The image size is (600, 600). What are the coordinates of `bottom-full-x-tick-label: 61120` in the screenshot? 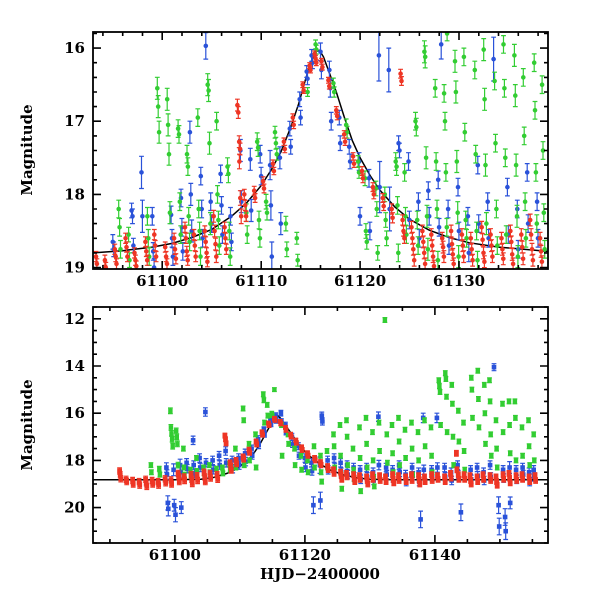 It's located at (305, 555).